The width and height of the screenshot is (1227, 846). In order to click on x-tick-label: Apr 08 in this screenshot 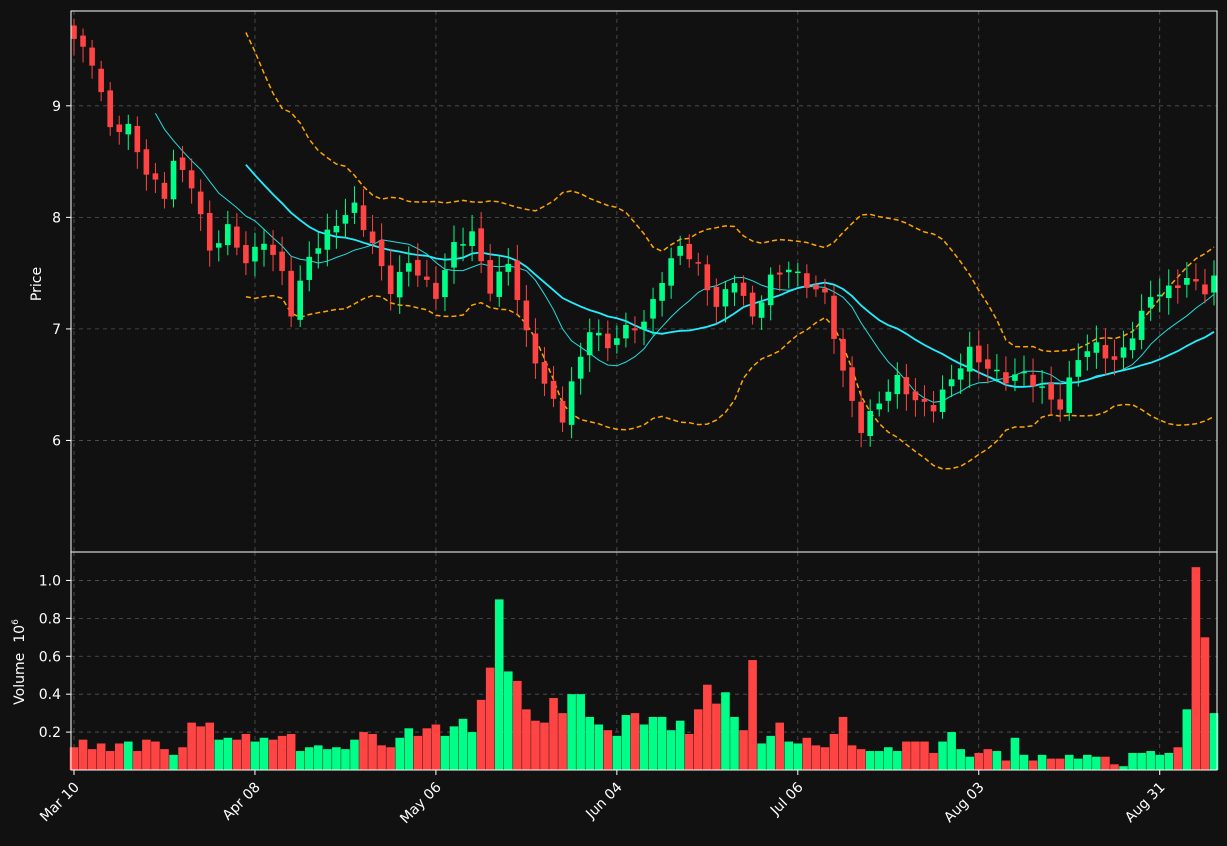, I will do `click(242, 802)`.